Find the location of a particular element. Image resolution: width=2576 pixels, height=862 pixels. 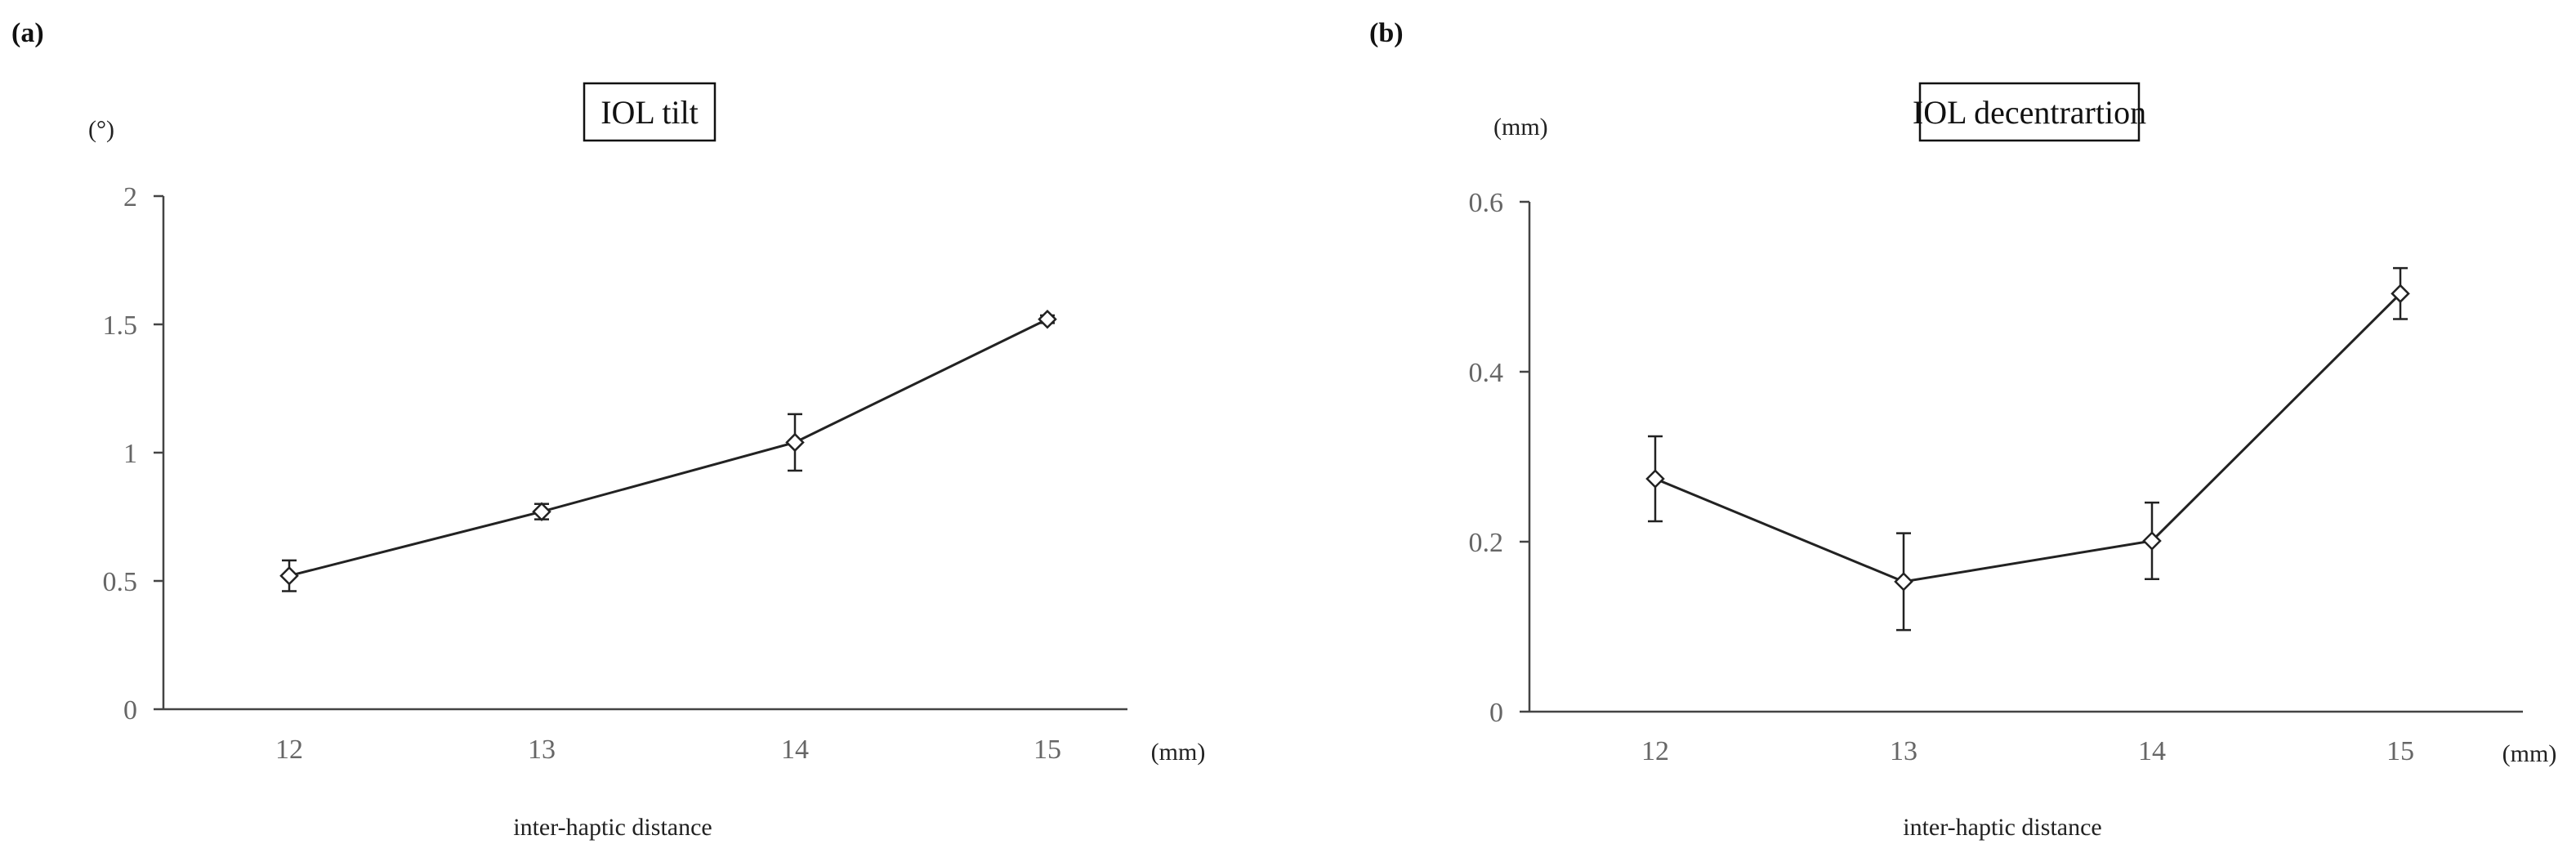

y-tick-label: 1.5 is located at coordinates (121, 326).